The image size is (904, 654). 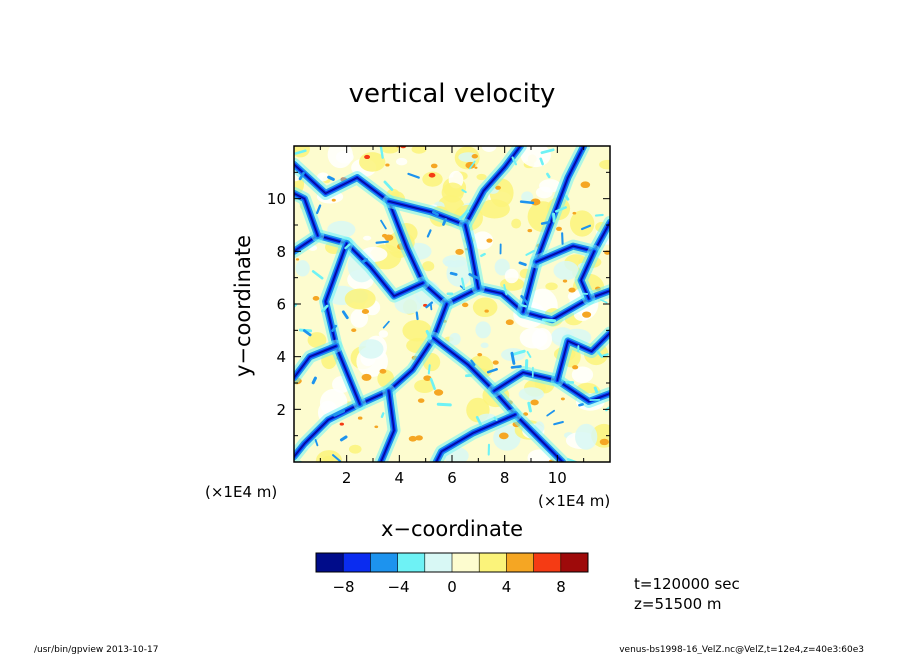 What do you see at coordinates (243, 306) in the screenshot?
I see `y-axis-label: y−coordinate` at bounding box center [243, 306].